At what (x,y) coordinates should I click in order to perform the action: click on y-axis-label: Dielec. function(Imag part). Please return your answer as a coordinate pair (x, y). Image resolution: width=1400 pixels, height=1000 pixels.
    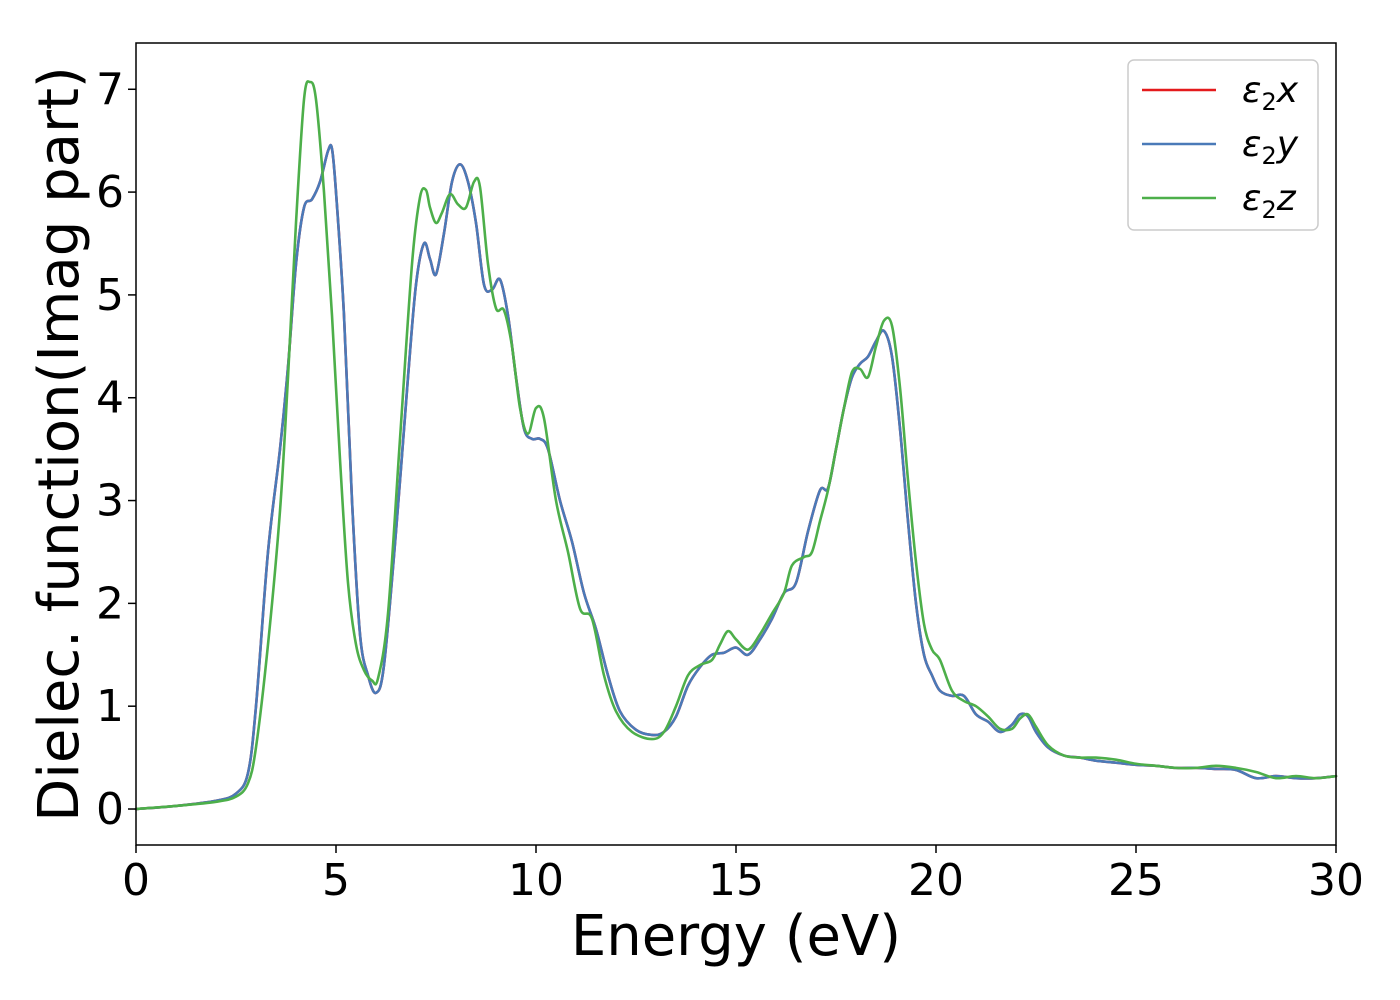
    Looking at the image, I should click on (59, 444).